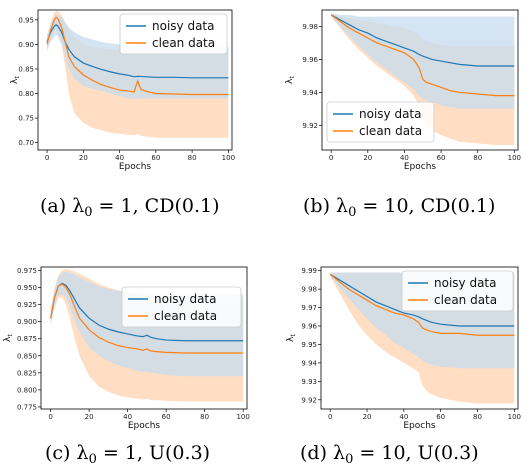 The image size is (526, 467). I want to click on y-tick-label: 0.90, so click(26, 45).